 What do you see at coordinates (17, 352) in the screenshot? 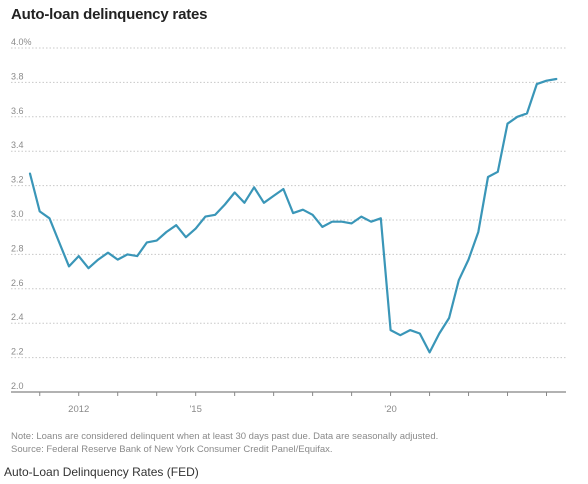
I see `y-tick-label: 2.2` at bounding box center [17, 352].